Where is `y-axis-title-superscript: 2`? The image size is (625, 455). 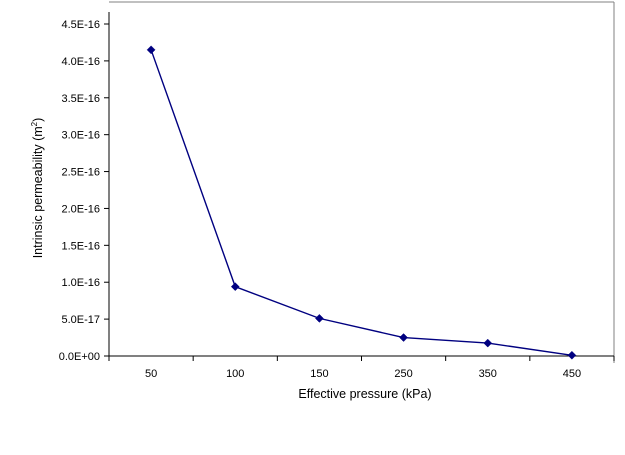 y-axis-title-superscript: 2 is located at coordinates (34, 123).